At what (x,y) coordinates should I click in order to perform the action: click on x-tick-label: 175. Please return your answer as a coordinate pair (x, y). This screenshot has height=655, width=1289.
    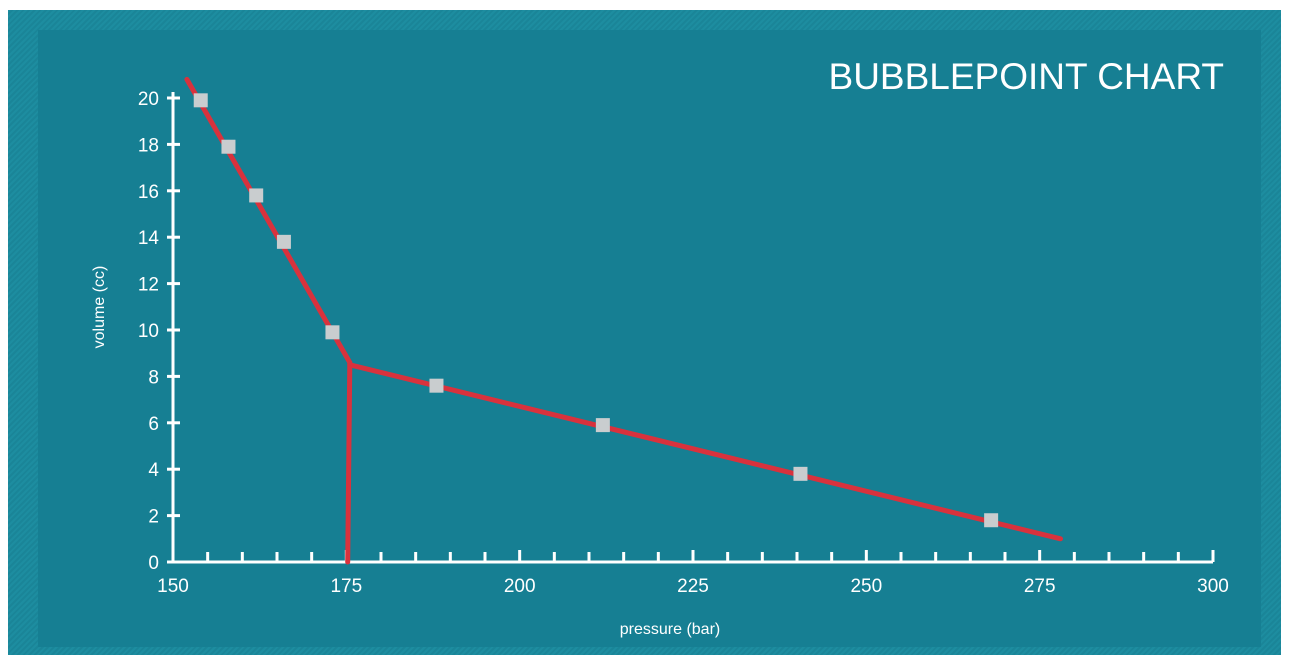
    Looking at the image, I should click on (346, 586).